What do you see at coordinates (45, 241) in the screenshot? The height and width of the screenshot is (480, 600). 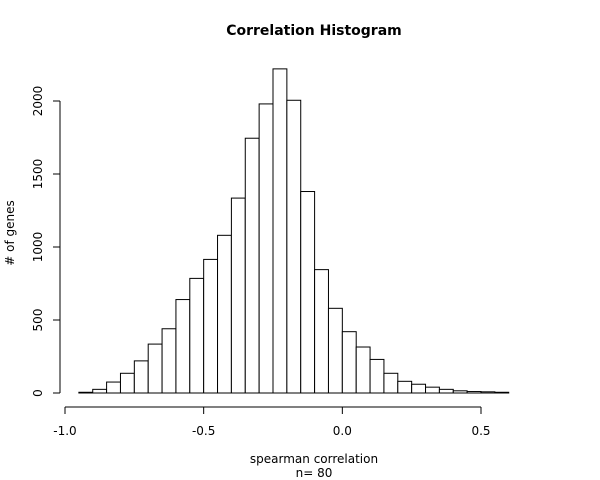 I see `y-axis-ticks: 0 500 1000 1500 2000` at bounding box center [45, 241].